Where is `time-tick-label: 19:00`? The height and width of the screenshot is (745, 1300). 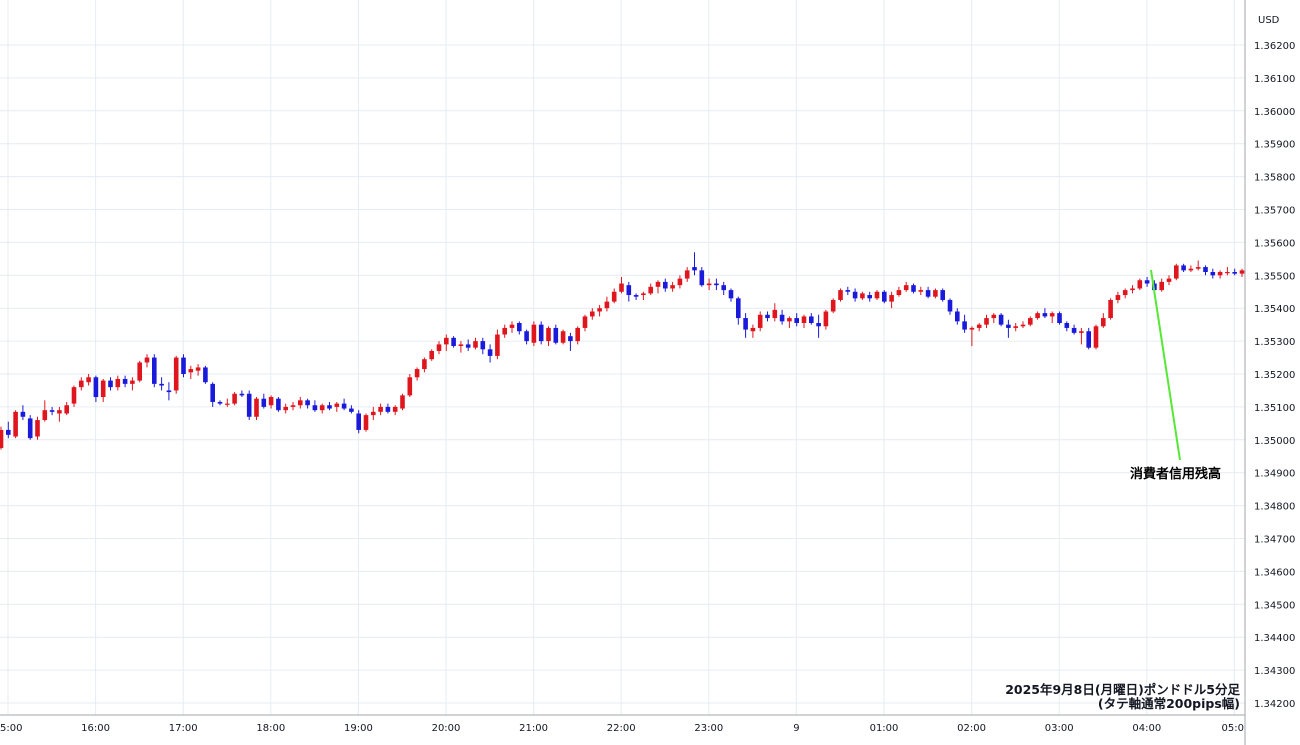
time-tick-label: 19:00 is located at coordinates (358, 728).